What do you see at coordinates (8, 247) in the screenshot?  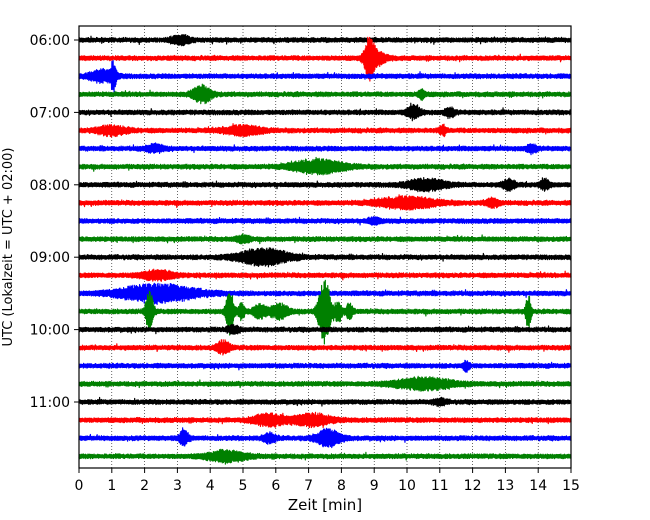 I see `y-axis-label: UTC (Lokalzeit = UTC + 02:00)` at bounding box center [8, 247].